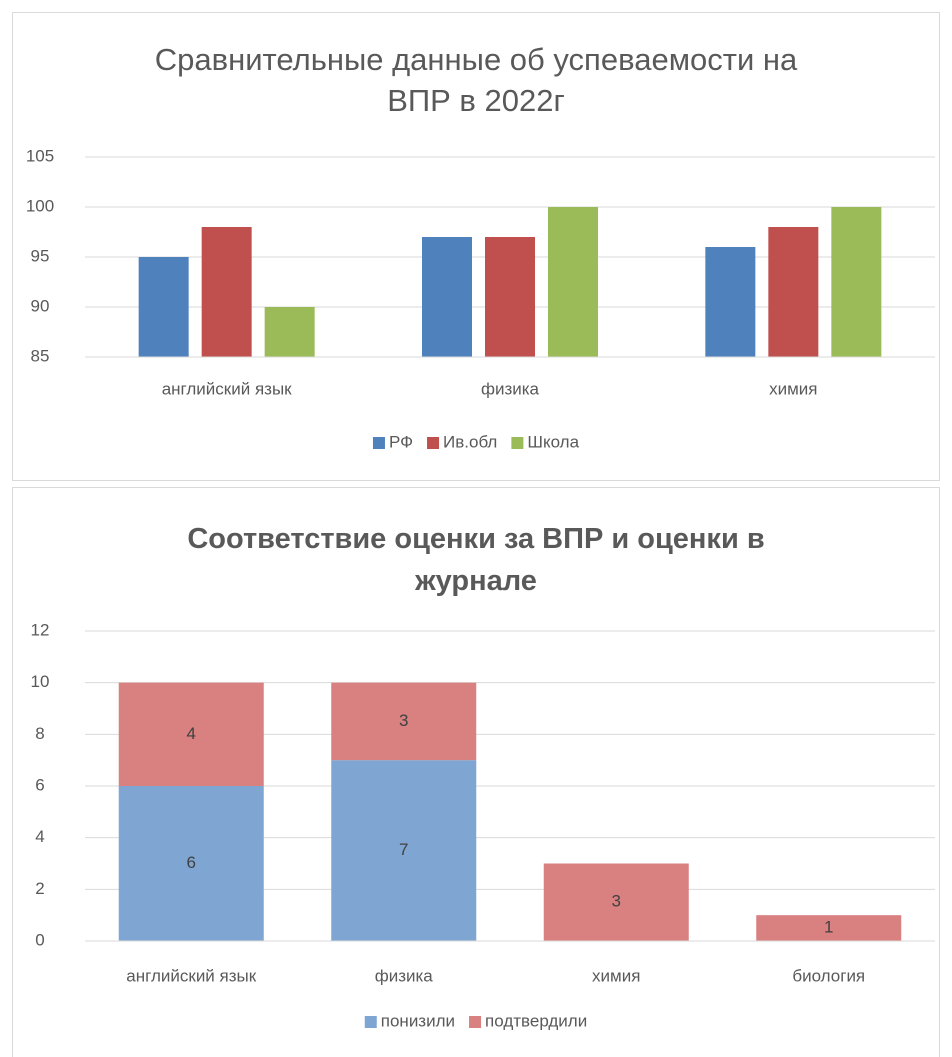 This screenshot has width=952, height=1057. I want to click on legend-label: Ив.обл, so click(470, 441).